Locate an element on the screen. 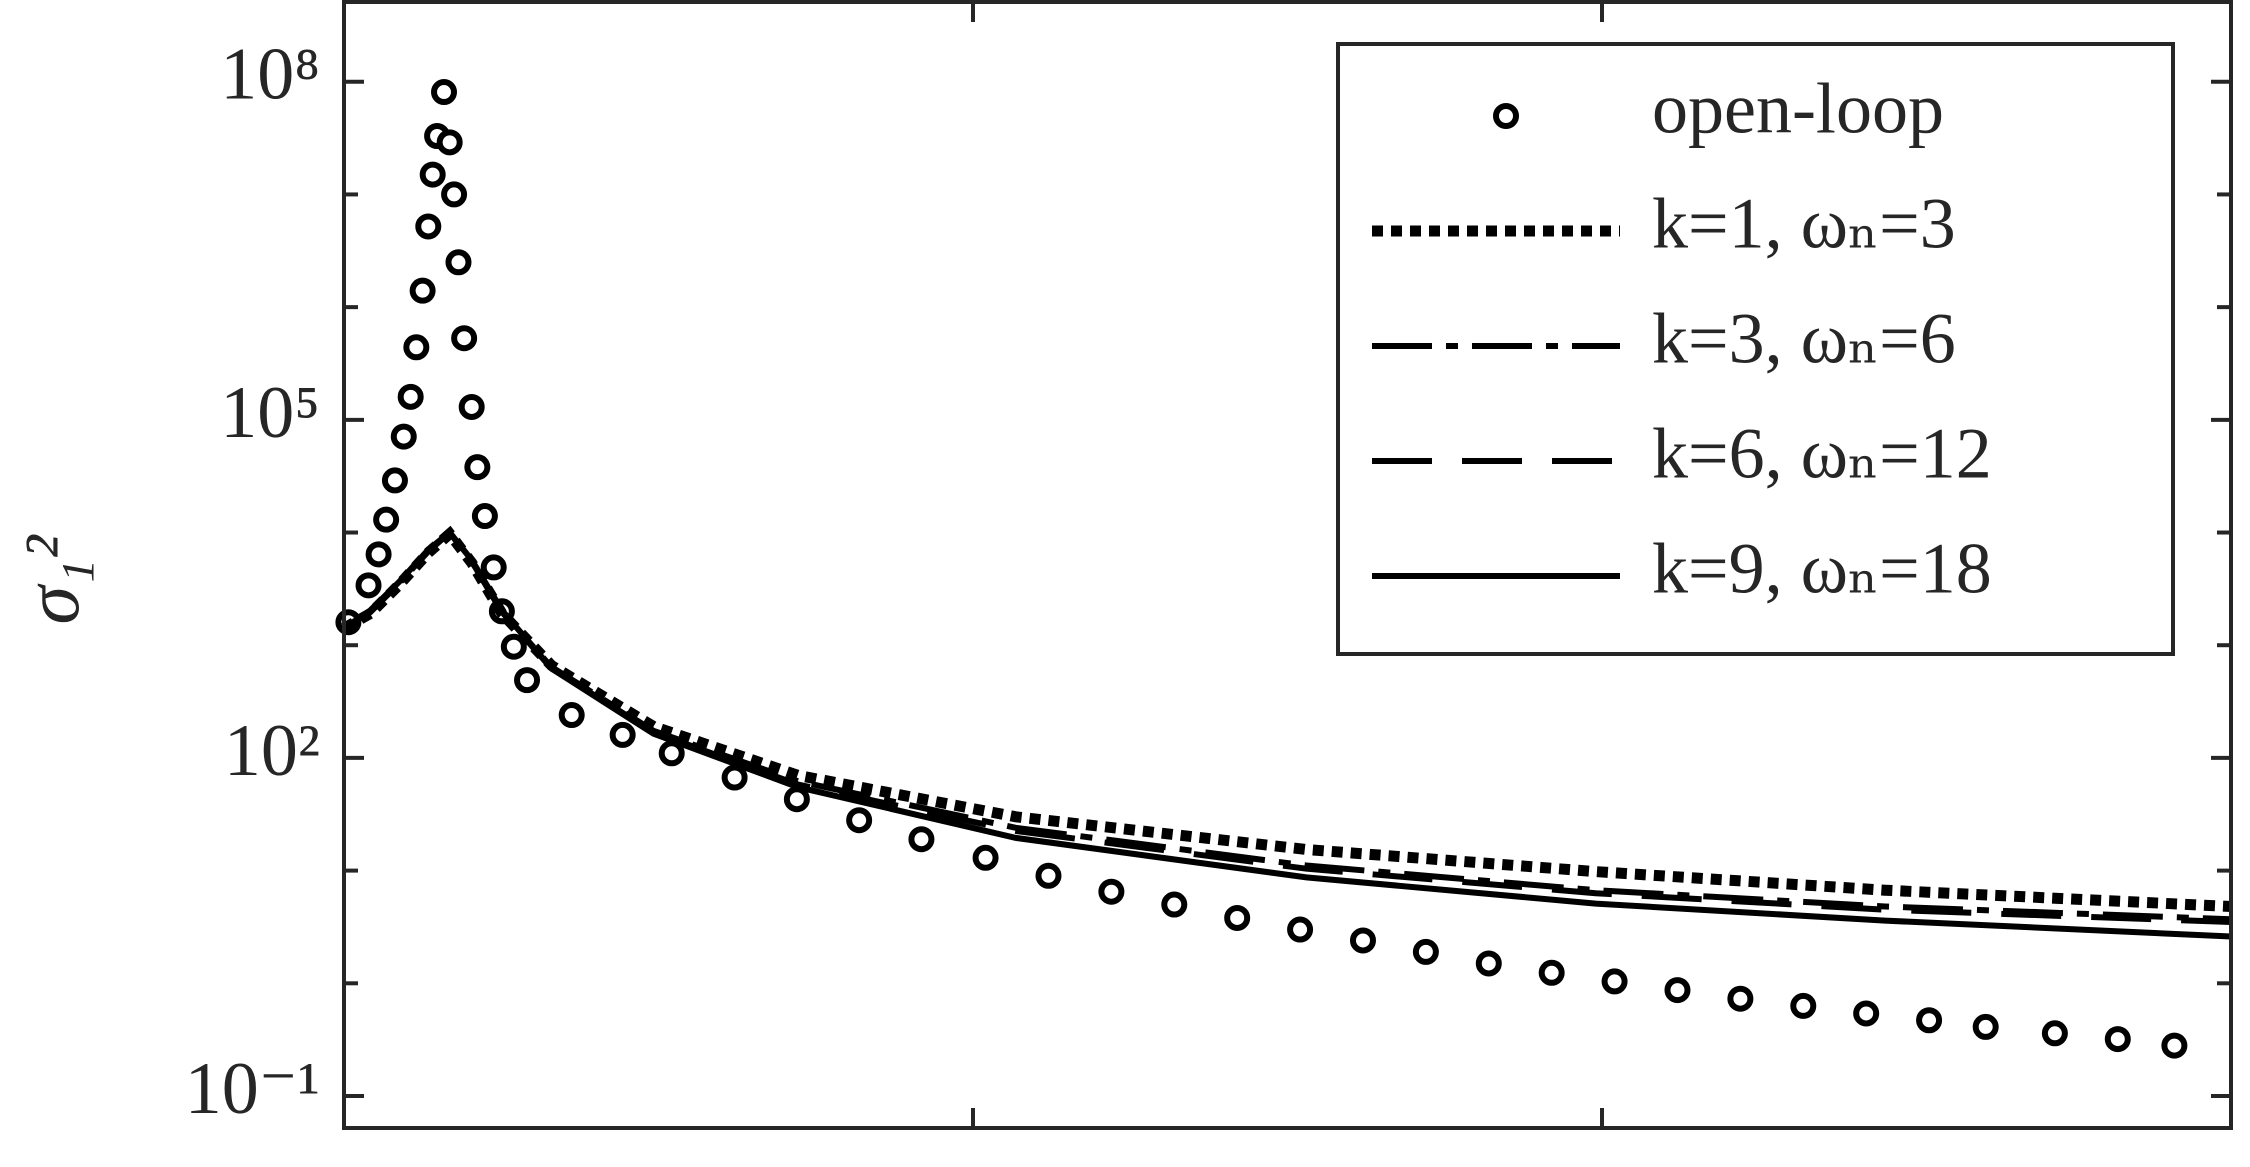  legend-label: k=1, ωₙ=3 is located at coordinates (1804, 224).